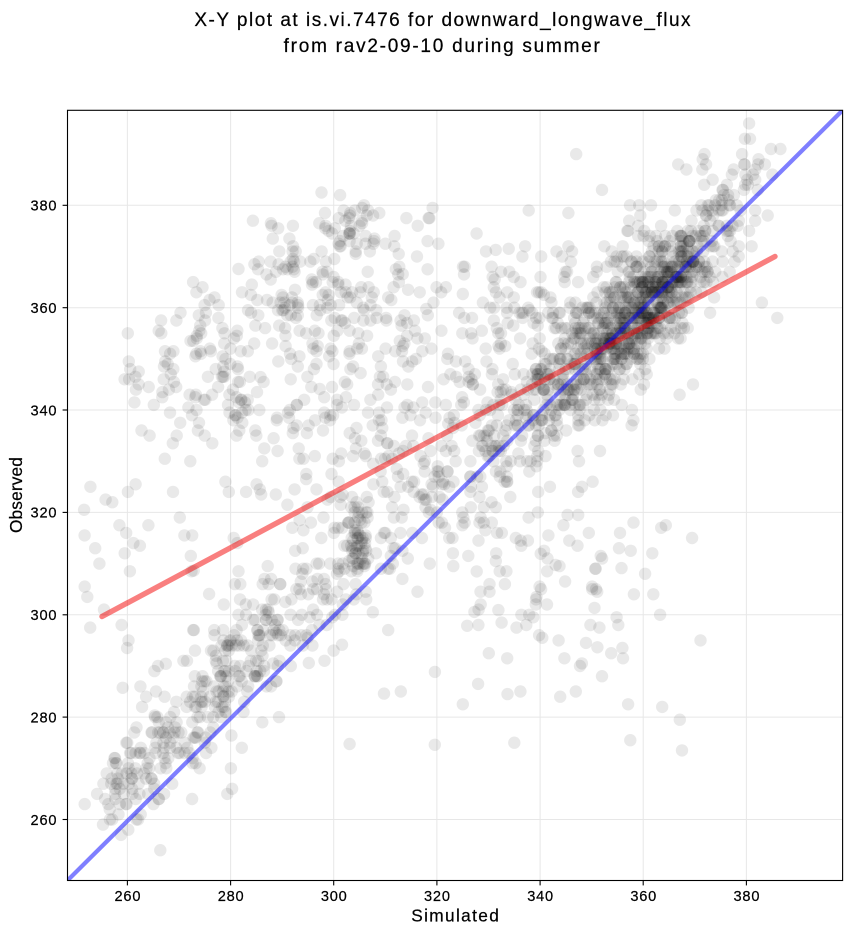 This screenshot has height=939, width=851. Describe the element at coordinates (455, 915) in the screenshot. I see `svg-text: Simulated` at that location.